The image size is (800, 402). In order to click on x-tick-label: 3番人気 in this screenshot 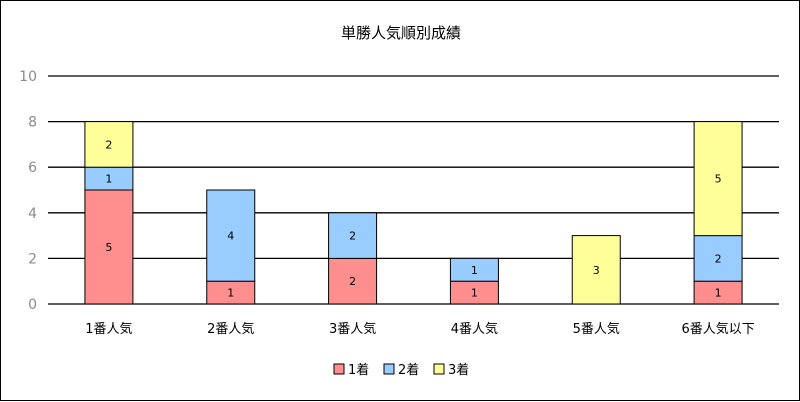, I will do `click(352, 329)`.